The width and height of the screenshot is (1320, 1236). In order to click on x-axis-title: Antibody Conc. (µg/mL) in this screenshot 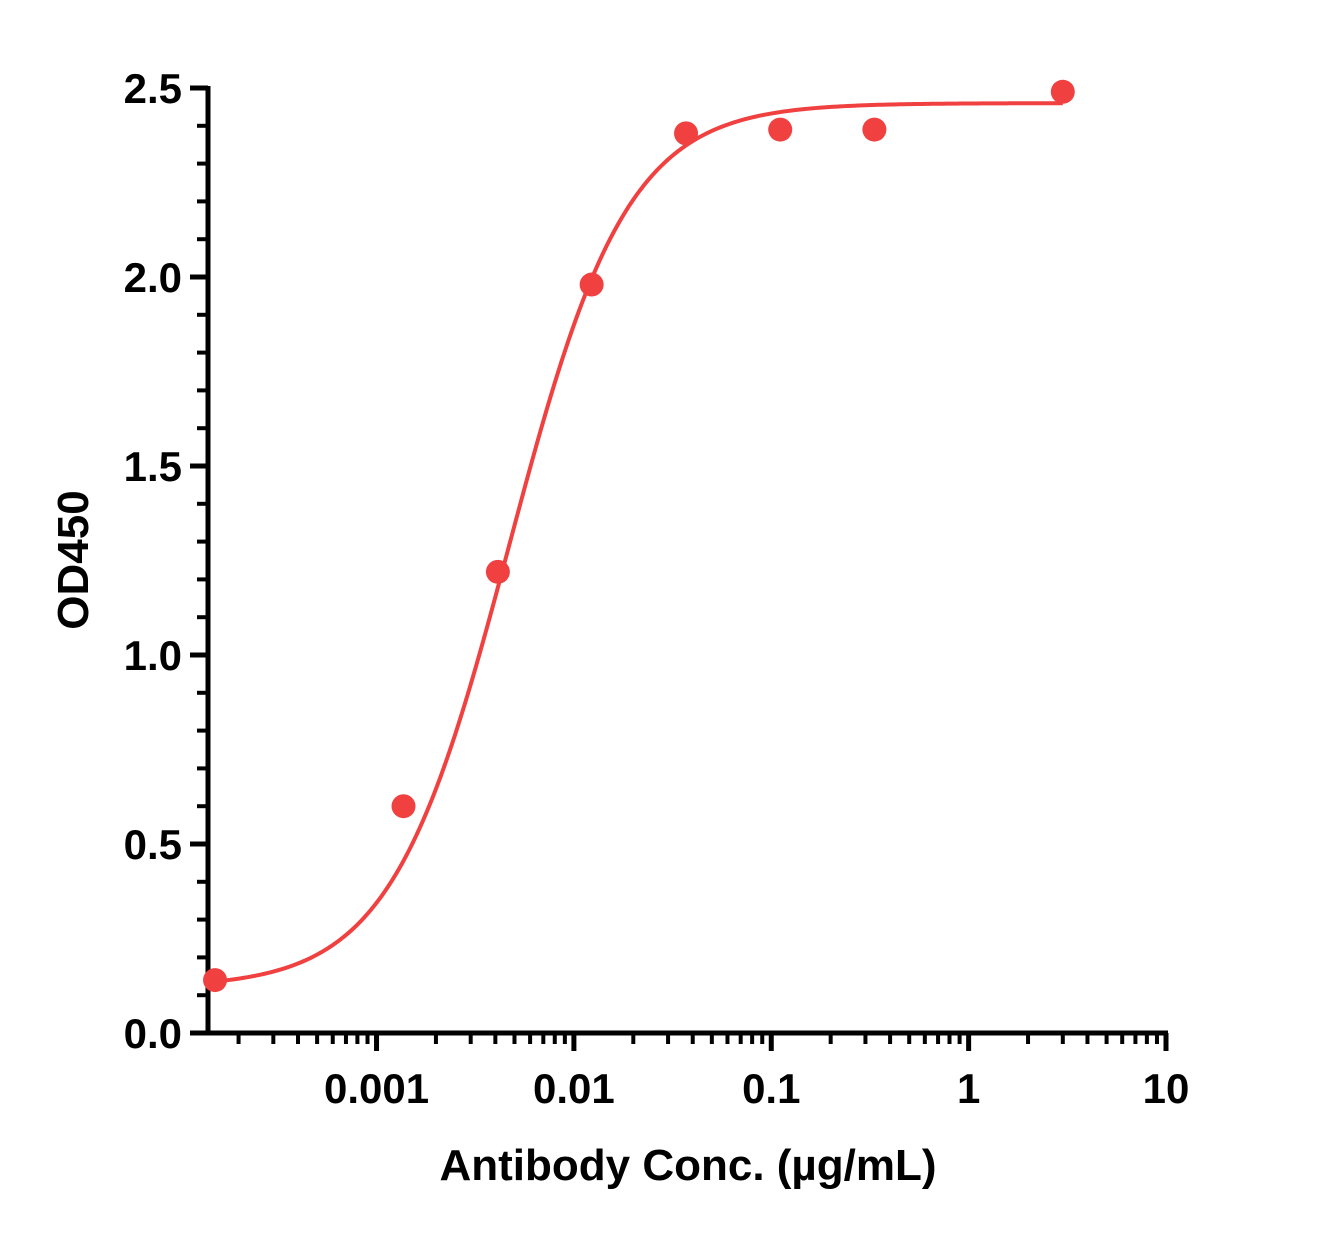, I will do `click(687, 1165)`.